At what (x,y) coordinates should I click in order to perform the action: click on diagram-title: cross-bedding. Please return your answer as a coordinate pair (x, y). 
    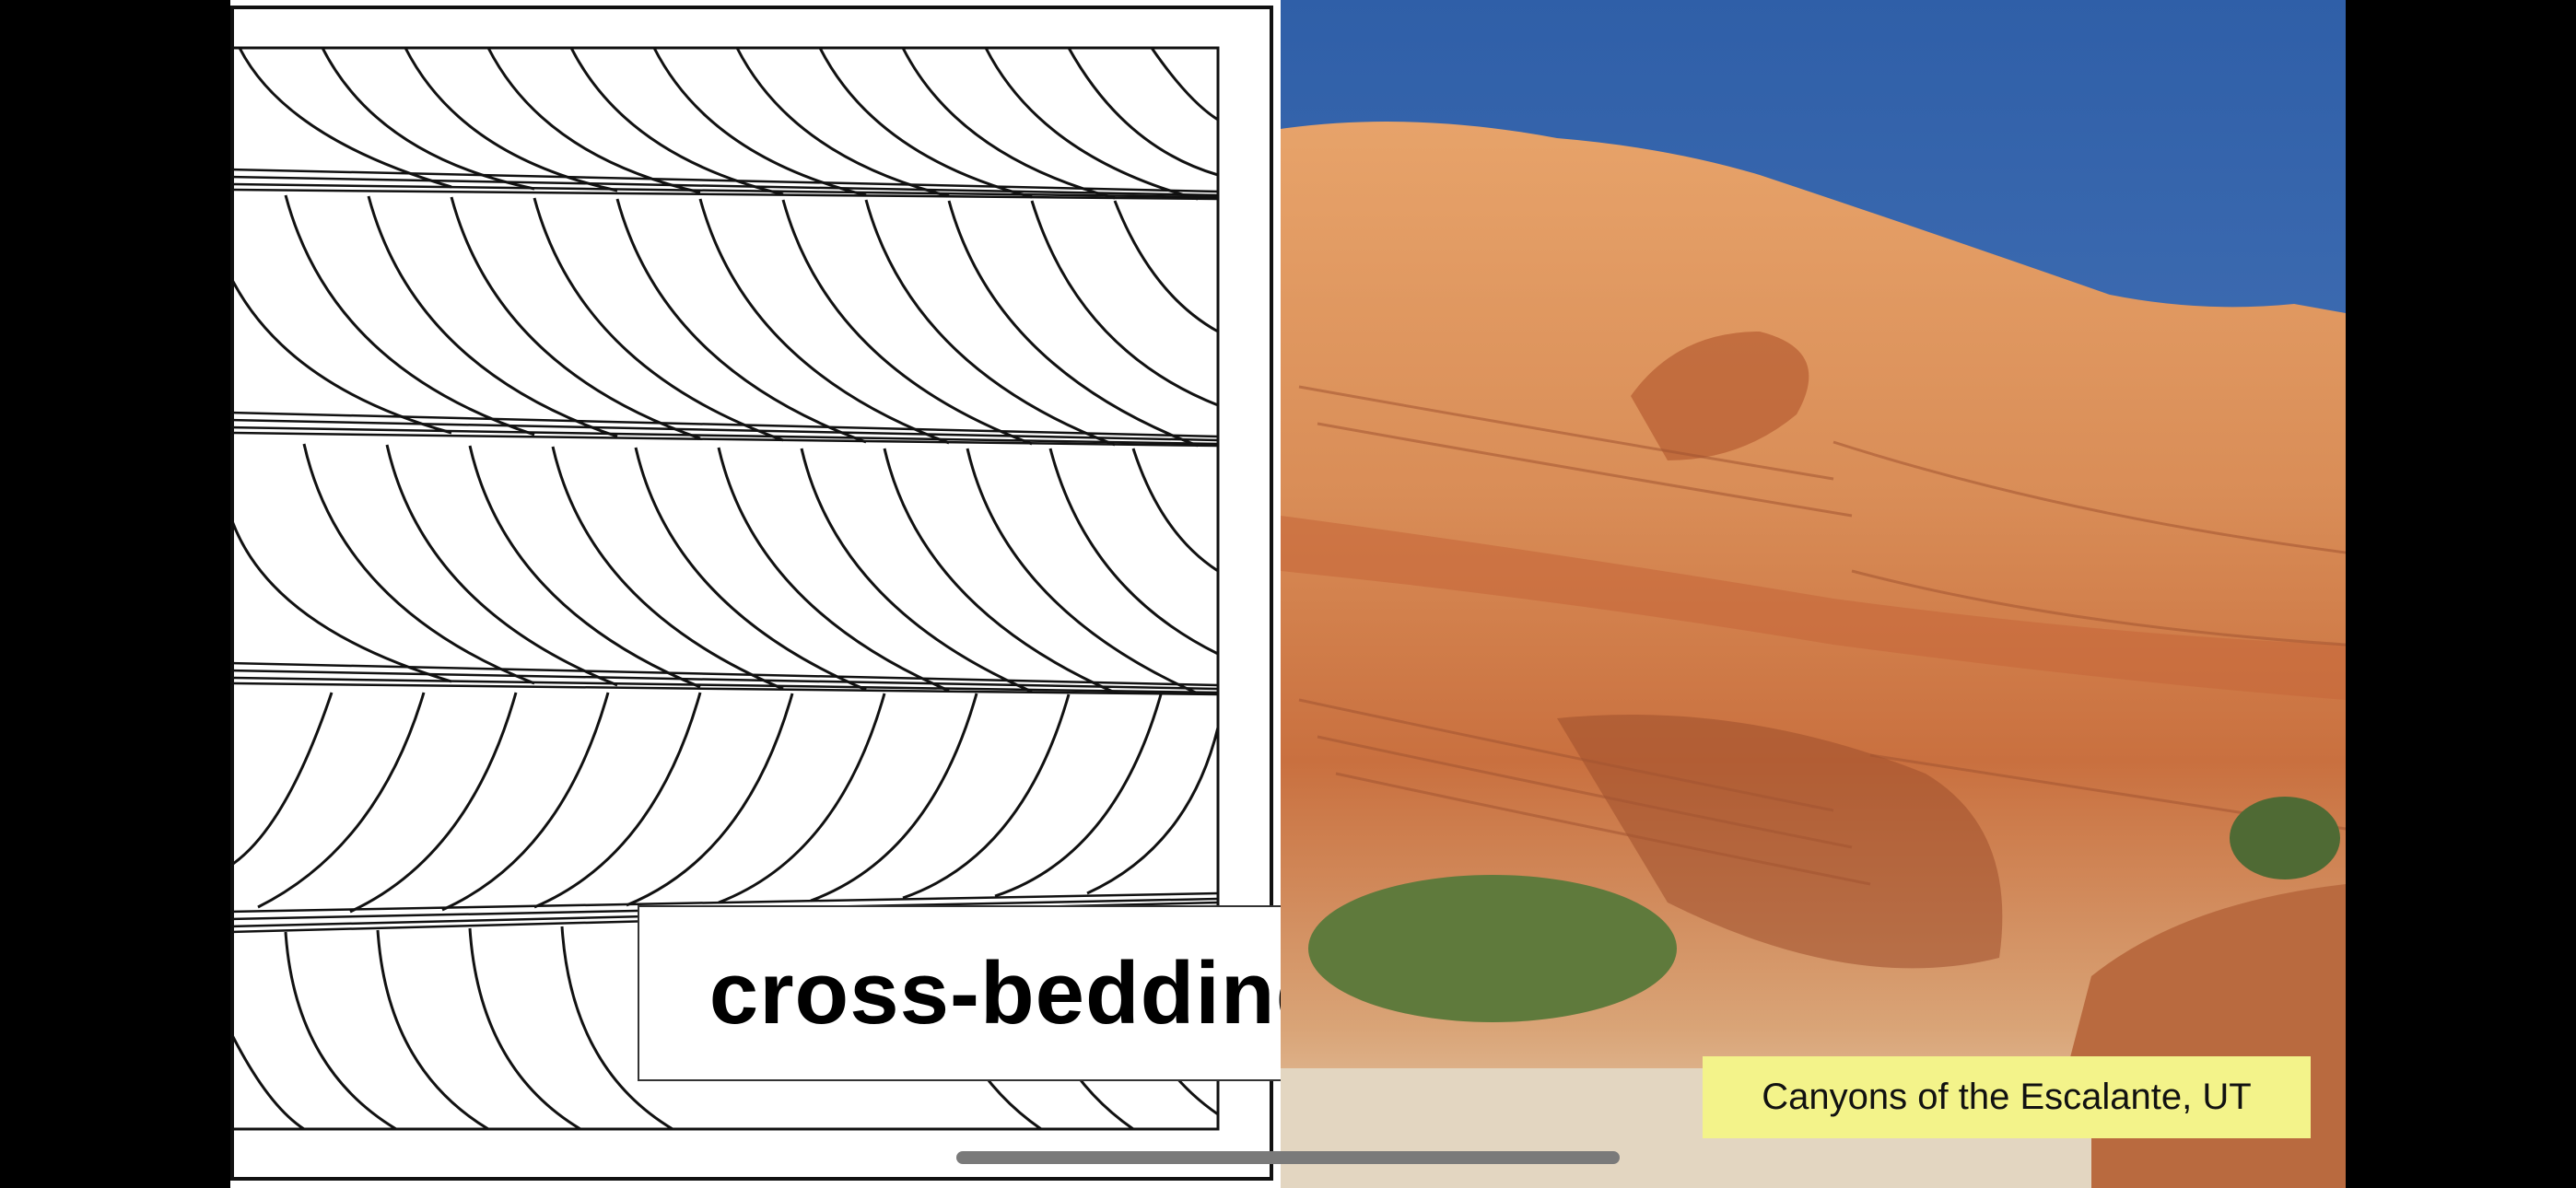
    Looking at the image, I should click on (1020, 993).